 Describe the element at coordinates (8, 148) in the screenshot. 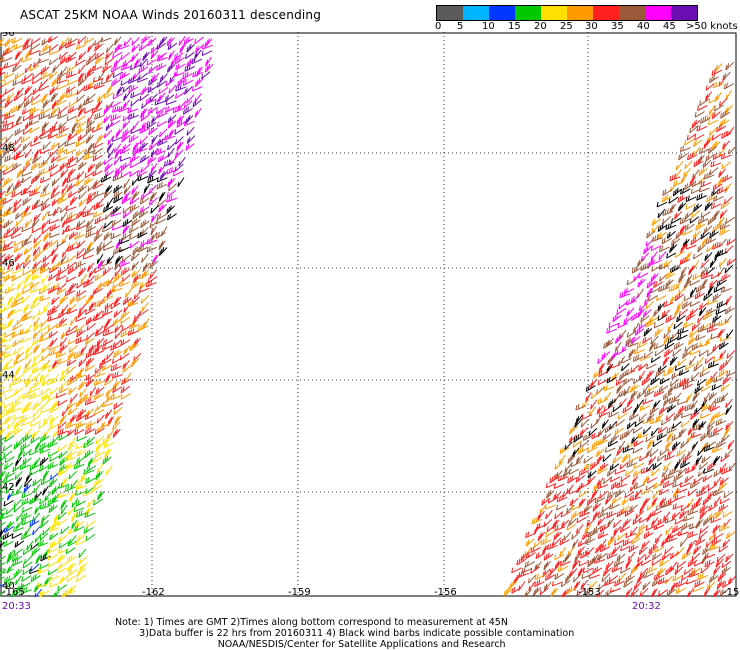

I see `latitude-label: 48` at that location.